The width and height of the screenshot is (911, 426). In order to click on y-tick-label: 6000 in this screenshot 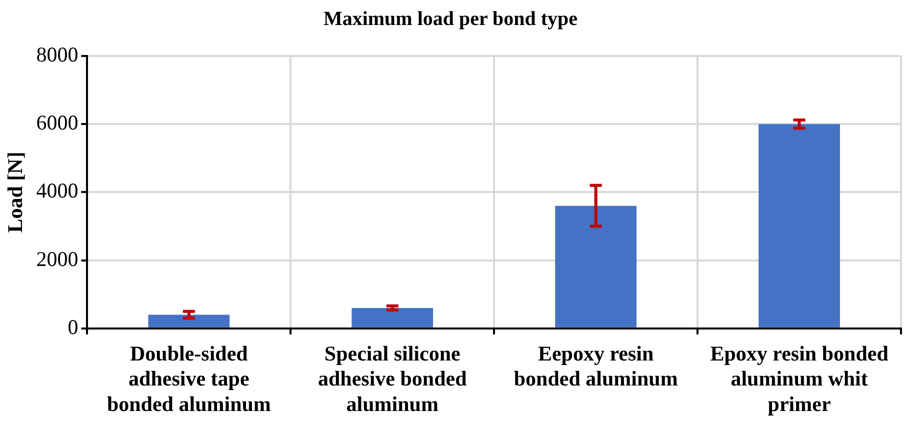, I will do `click(57, 122)`.